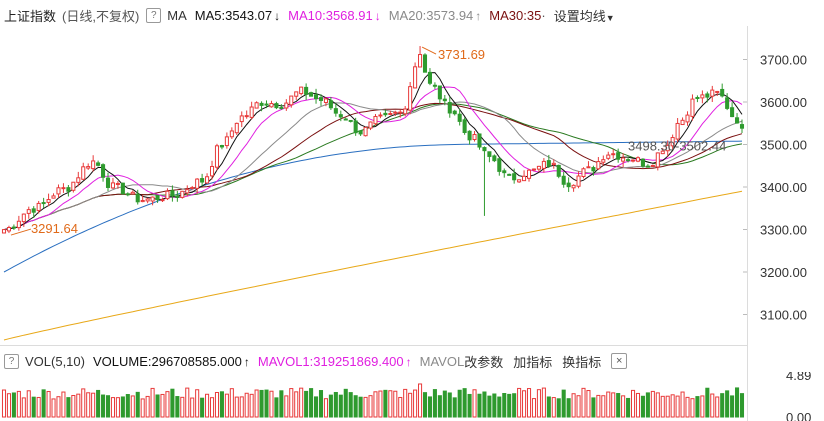 The width and height of the screenshot is (824, 421). Describe the element at coordinates (783, 60) in the screenshot. I see `y-tick-label: 3700.00` at that location.